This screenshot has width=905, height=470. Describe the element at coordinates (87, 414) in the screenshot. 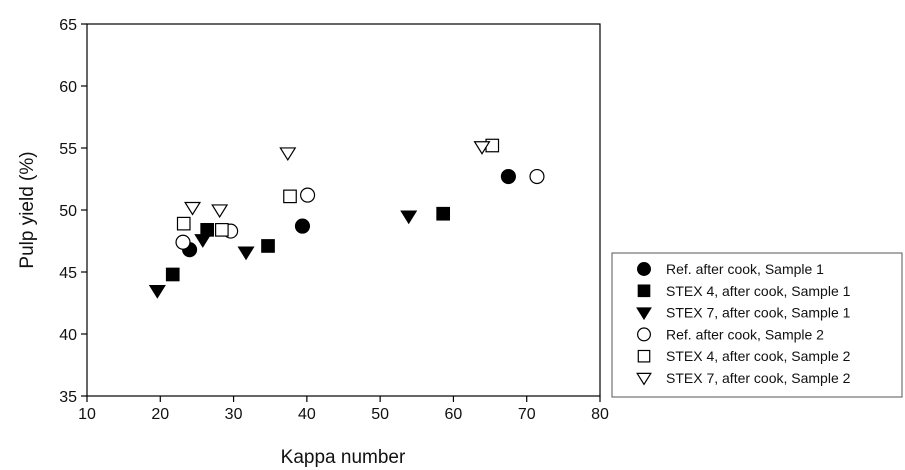

I see `x-tick-label: 10` at that location.